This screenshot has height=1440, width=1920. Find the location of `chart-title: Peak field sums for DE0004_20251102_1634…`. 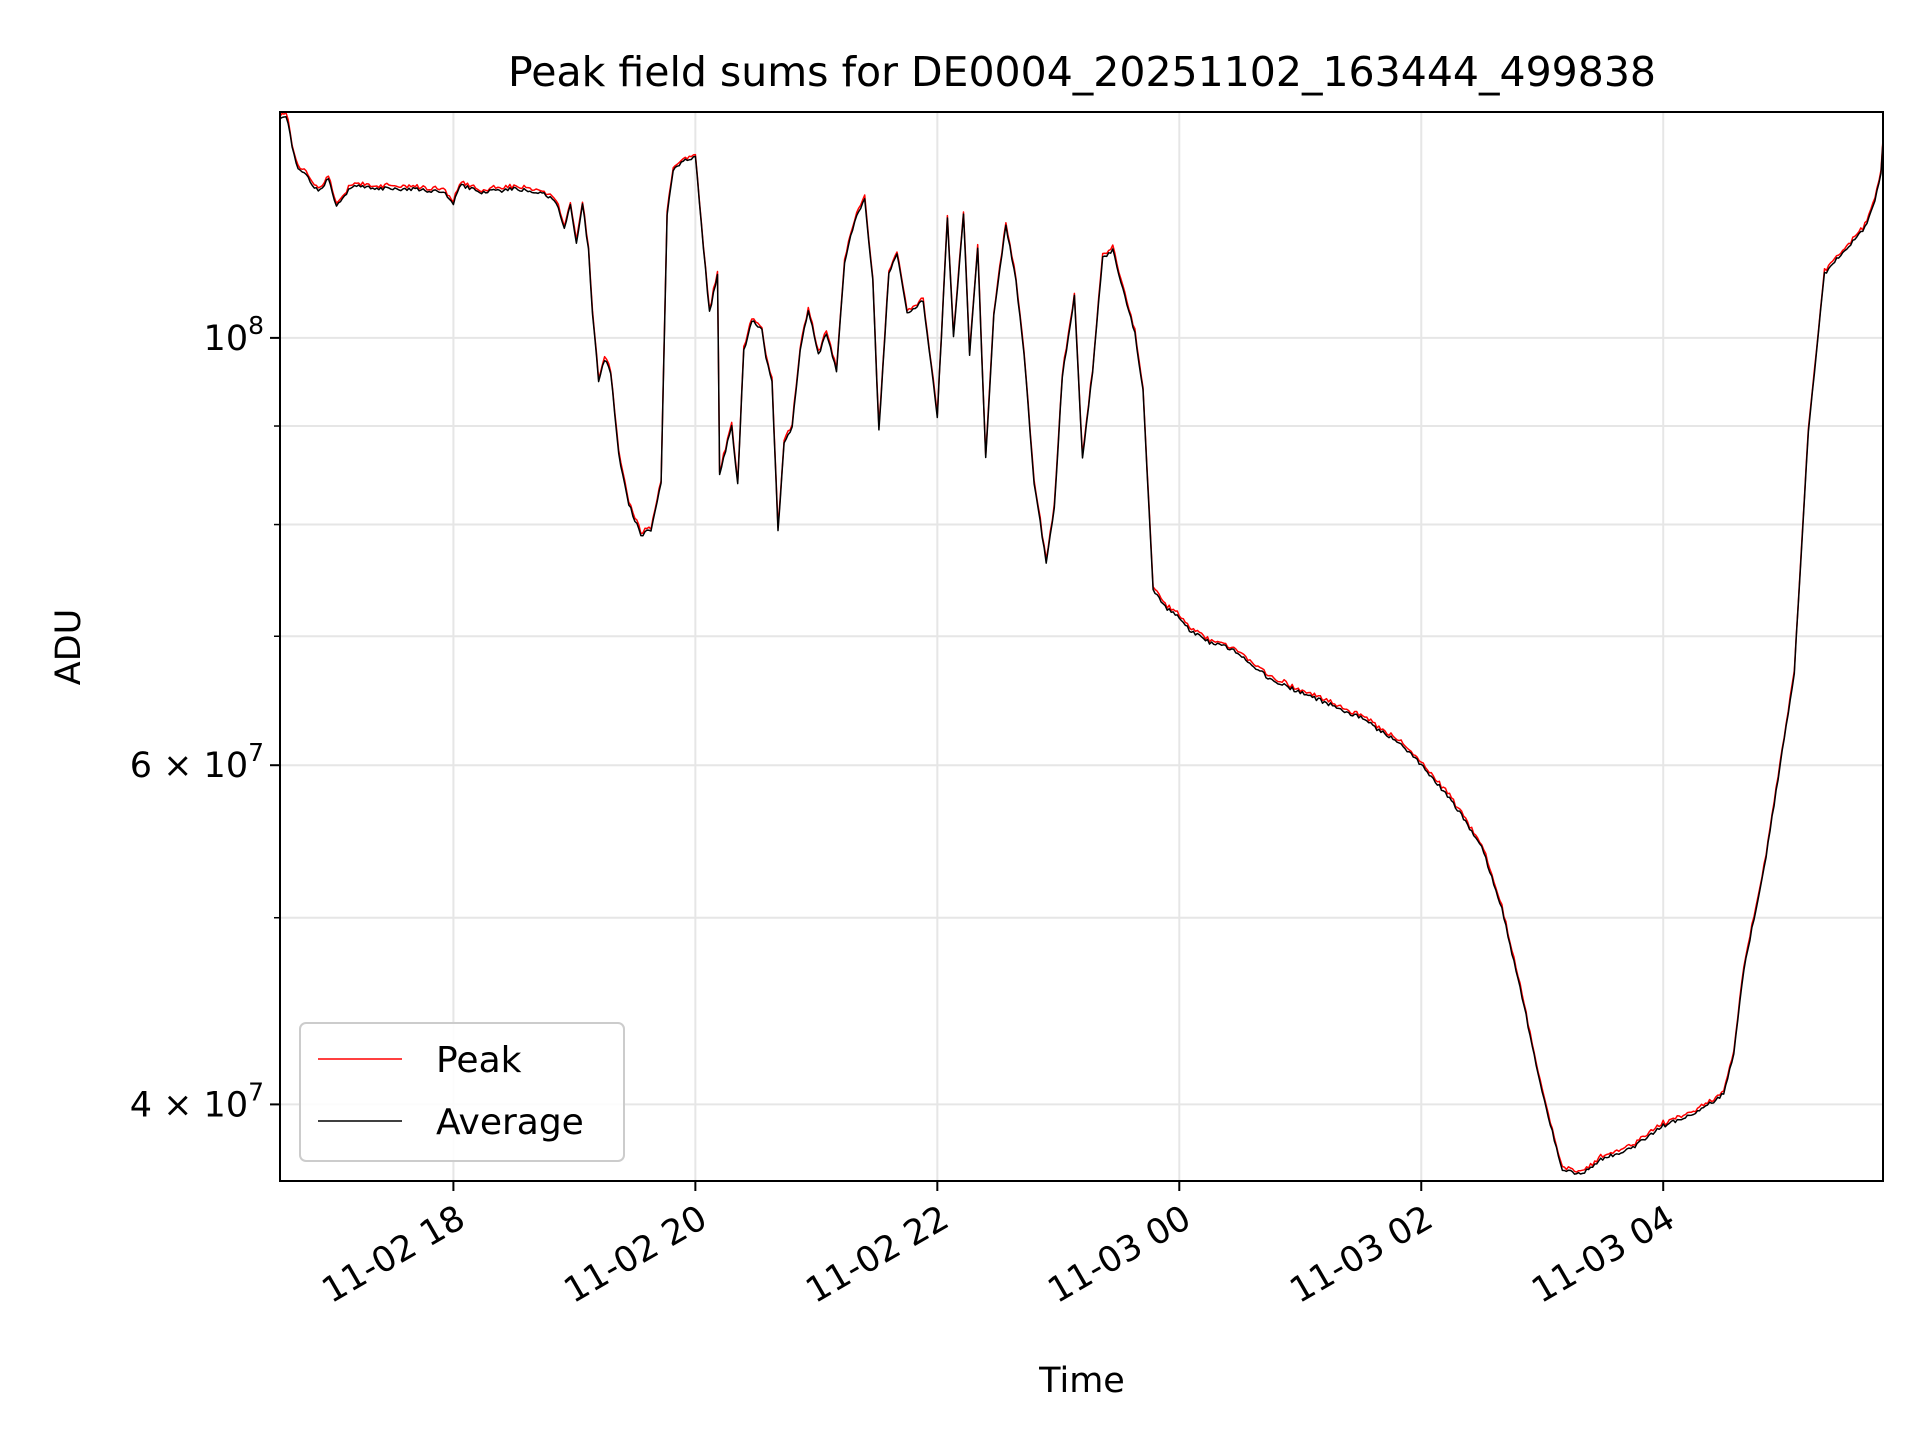

chart-title: Peak field sums for DE0004_20251102_1634… is located at coordinates (1082, 72).